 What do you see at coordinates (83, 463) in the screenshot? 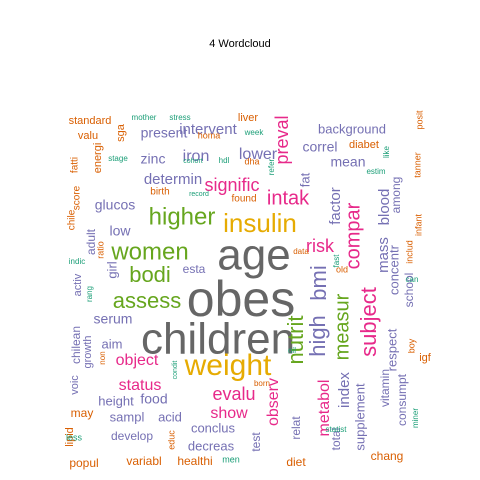
I see `word-popul: popul` at bounding box center [83, 463].